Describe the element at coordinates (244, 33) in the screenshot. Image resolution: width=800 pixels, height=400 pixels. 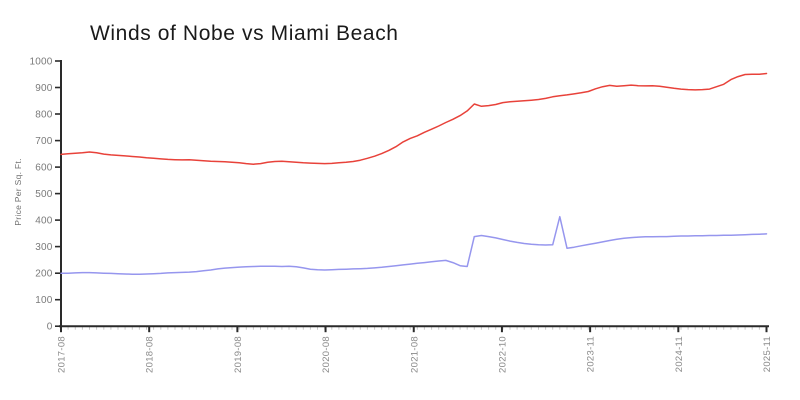
I see `chart-title: Winds of Nobe vs Miami Beach` at that location.